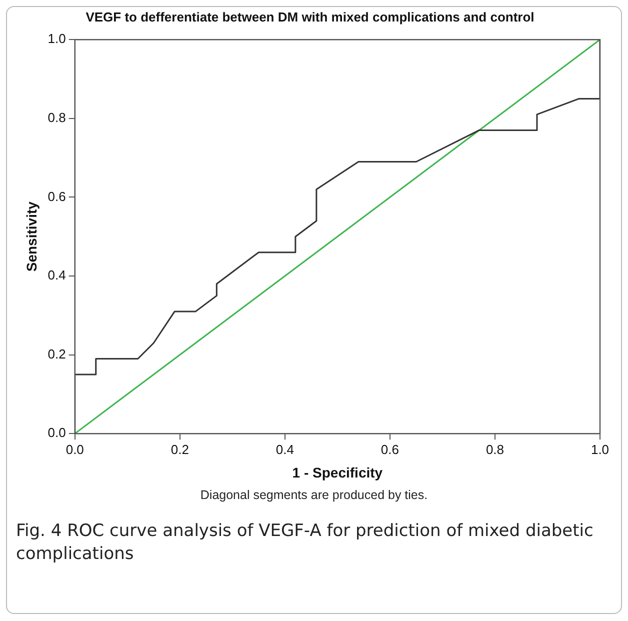 This screenshot has width=628, height=621. What do you see at coordinates (310, 16) in the screenshot?
I see `chart-title: VEGF to defferentiate between DM with mixed complications and control` at bounding box center [310, 16].